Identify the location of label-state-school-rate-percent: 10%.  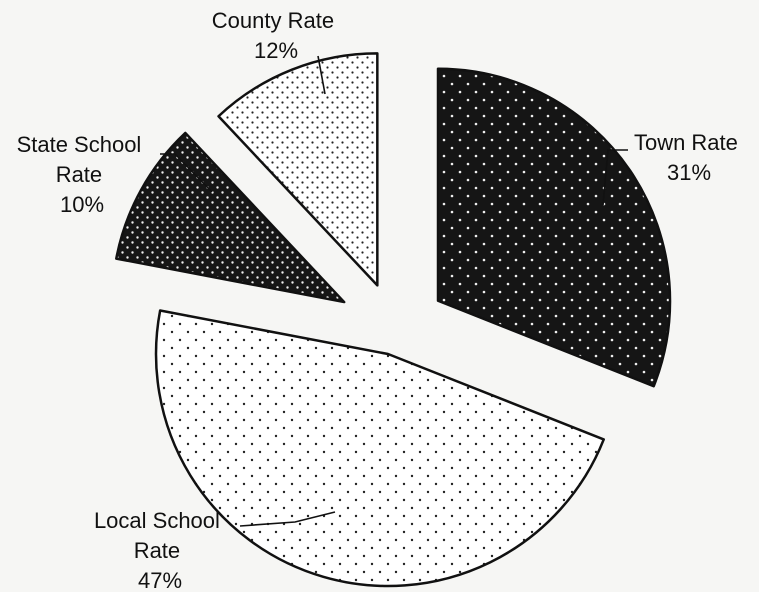
(82, 204).